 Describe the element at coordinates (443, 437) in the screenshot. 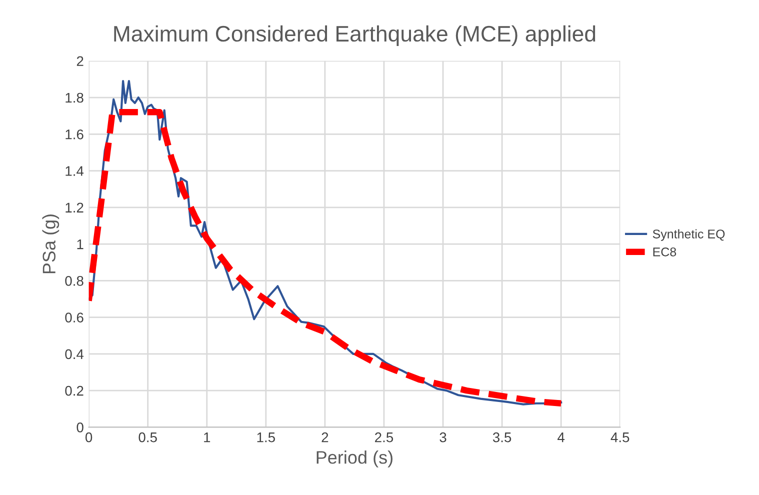

I see `x-tick-label: 3` at that location.